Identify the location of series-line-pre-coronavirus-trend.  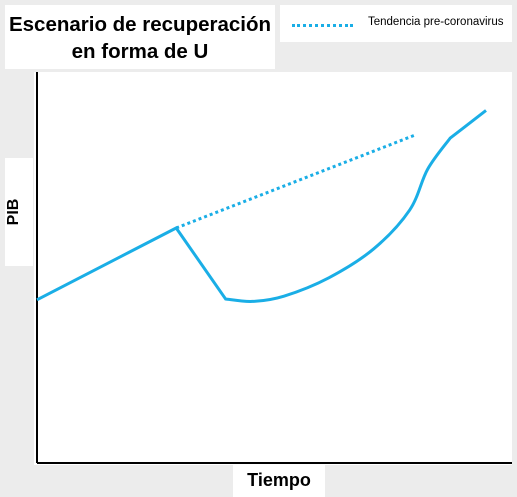
(295, 181).